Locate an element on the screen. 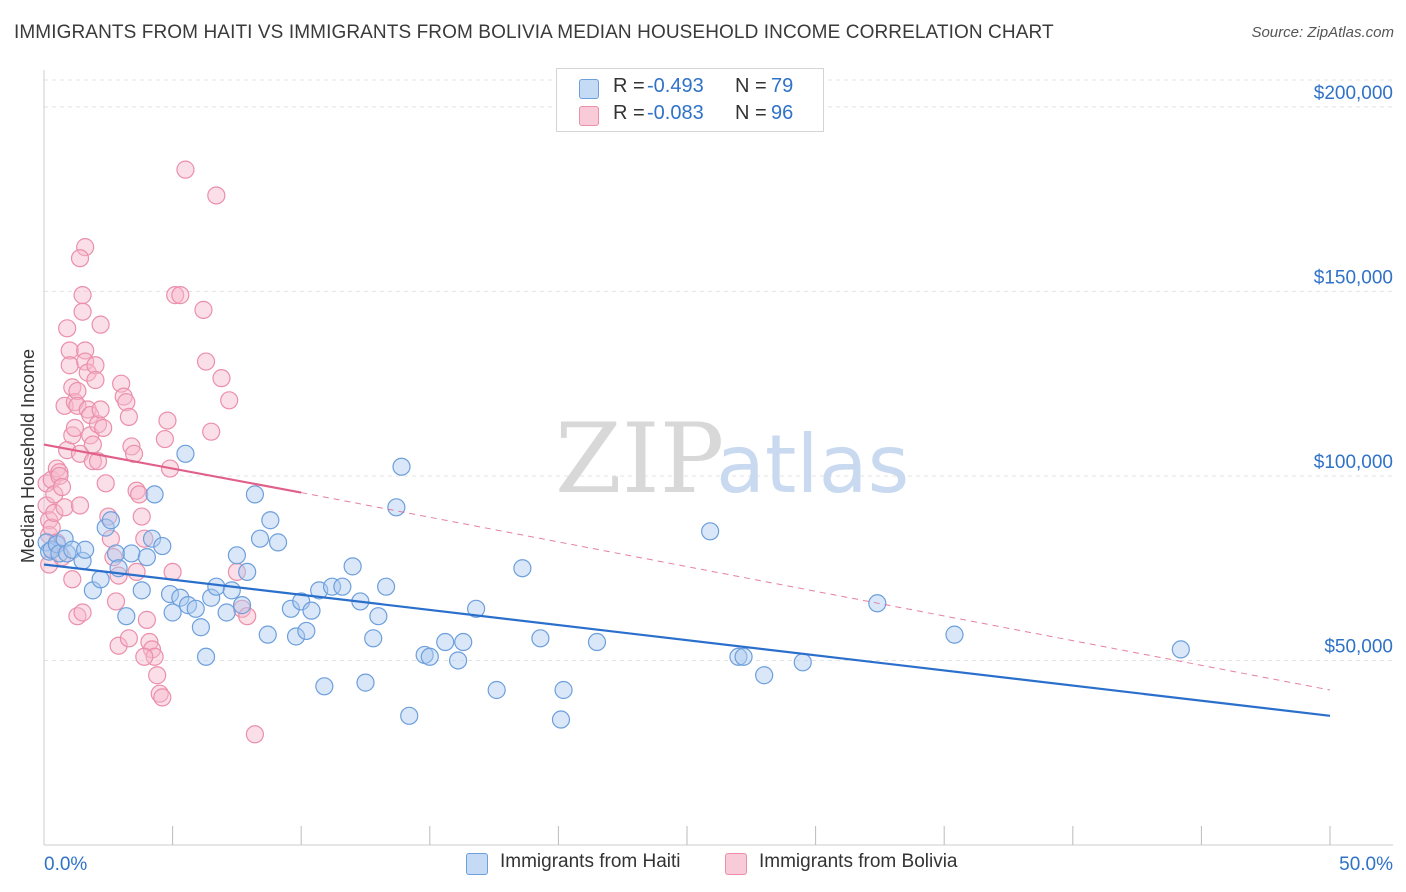  haiti-r-value: -0.493 is located at coordinates (675, 86).